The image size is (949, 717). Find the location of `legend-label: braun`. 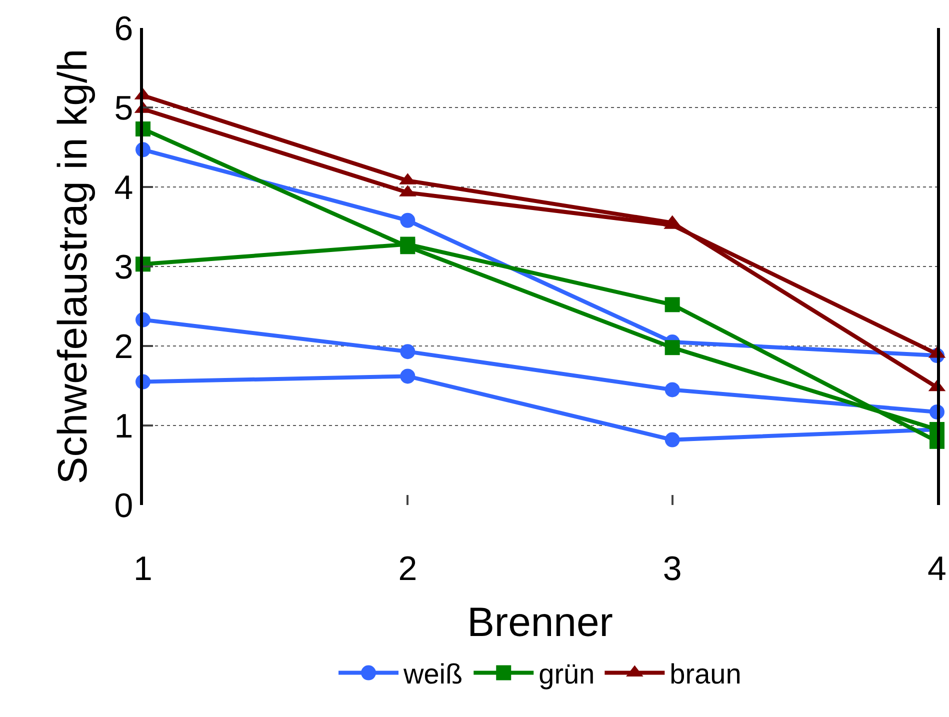

legend-label: braun is located at coordinates (706, 674).